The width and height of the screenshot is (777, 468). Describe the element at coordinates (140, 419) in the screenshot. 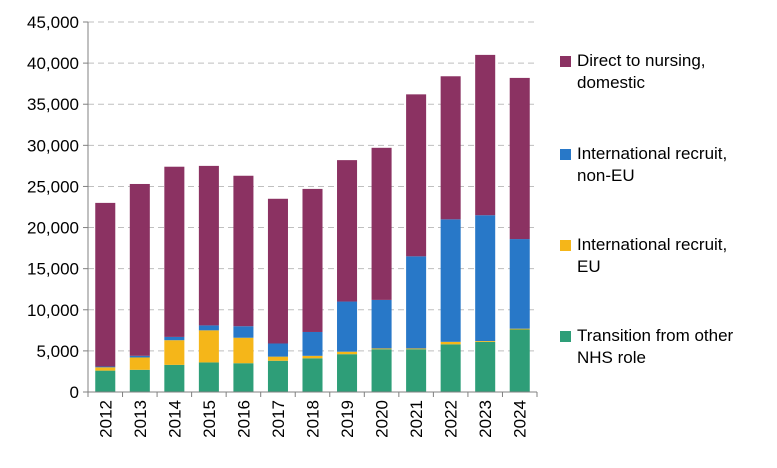

I see `x-tick-label: 2013` at that location.